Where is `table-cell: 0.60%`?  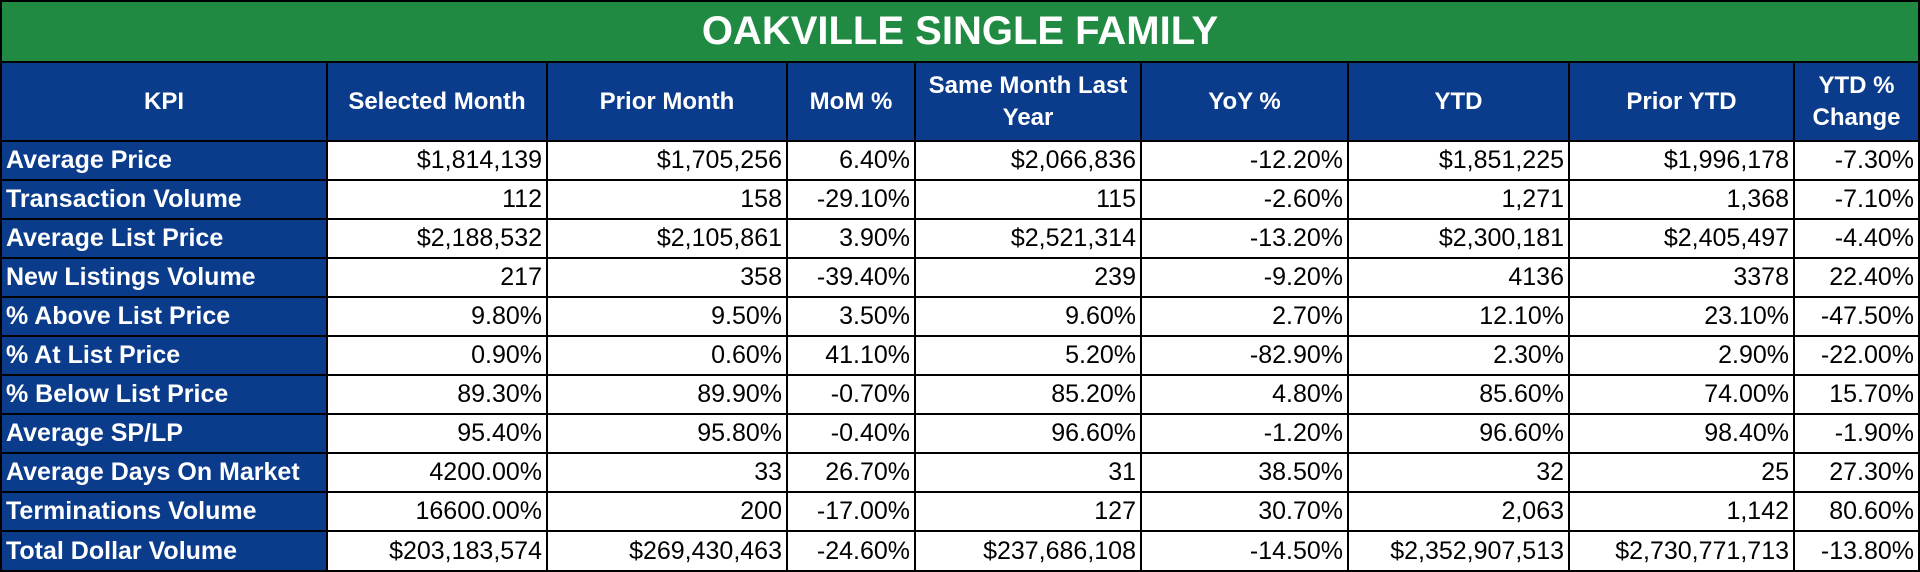
table-cell: 0.60% is located at coordinates (667, 355).